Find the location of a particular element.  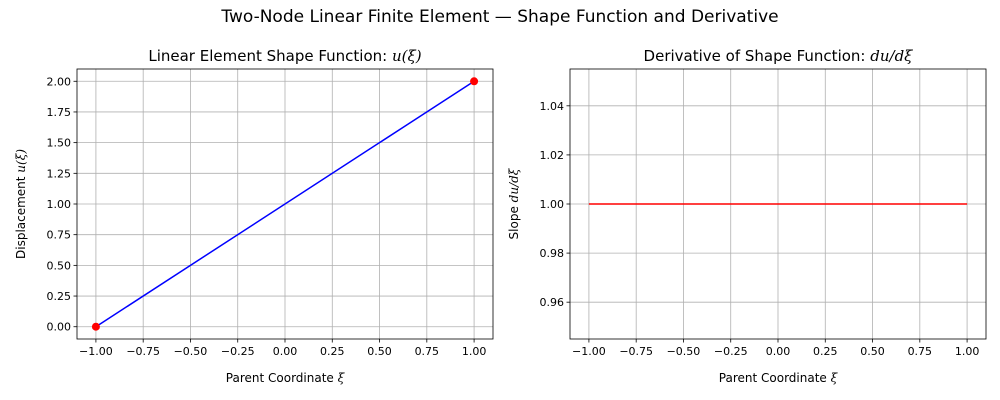

shape-y-tick-label-2: 0.50 is located at coordinates (59, 265).